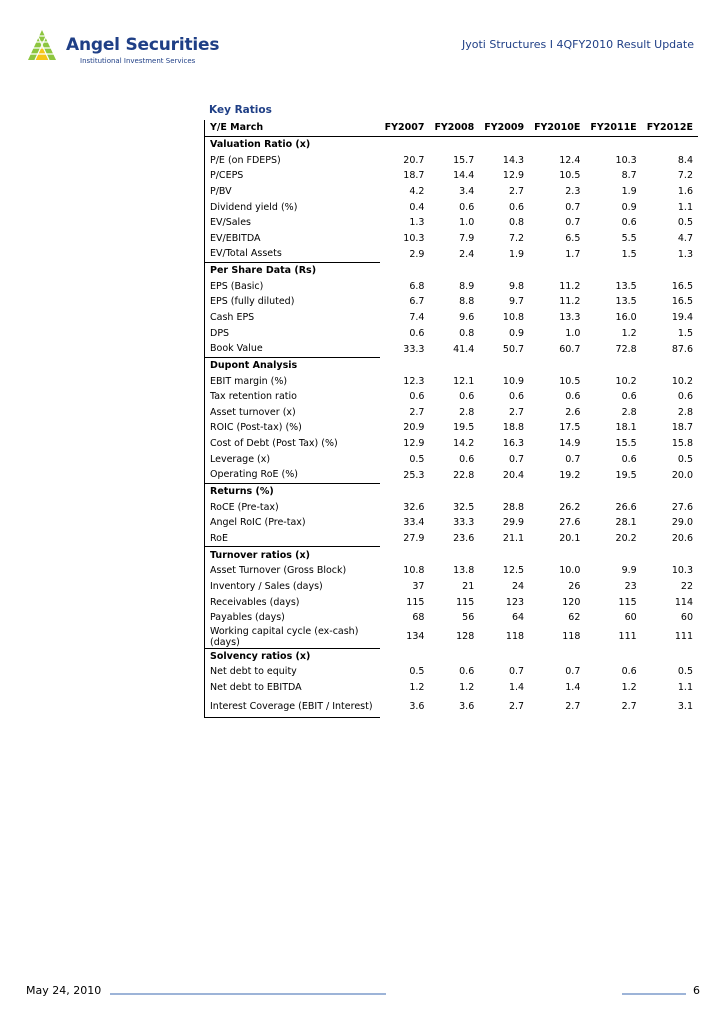  I want to click on value-cell: 14.2, so click(464, 444).